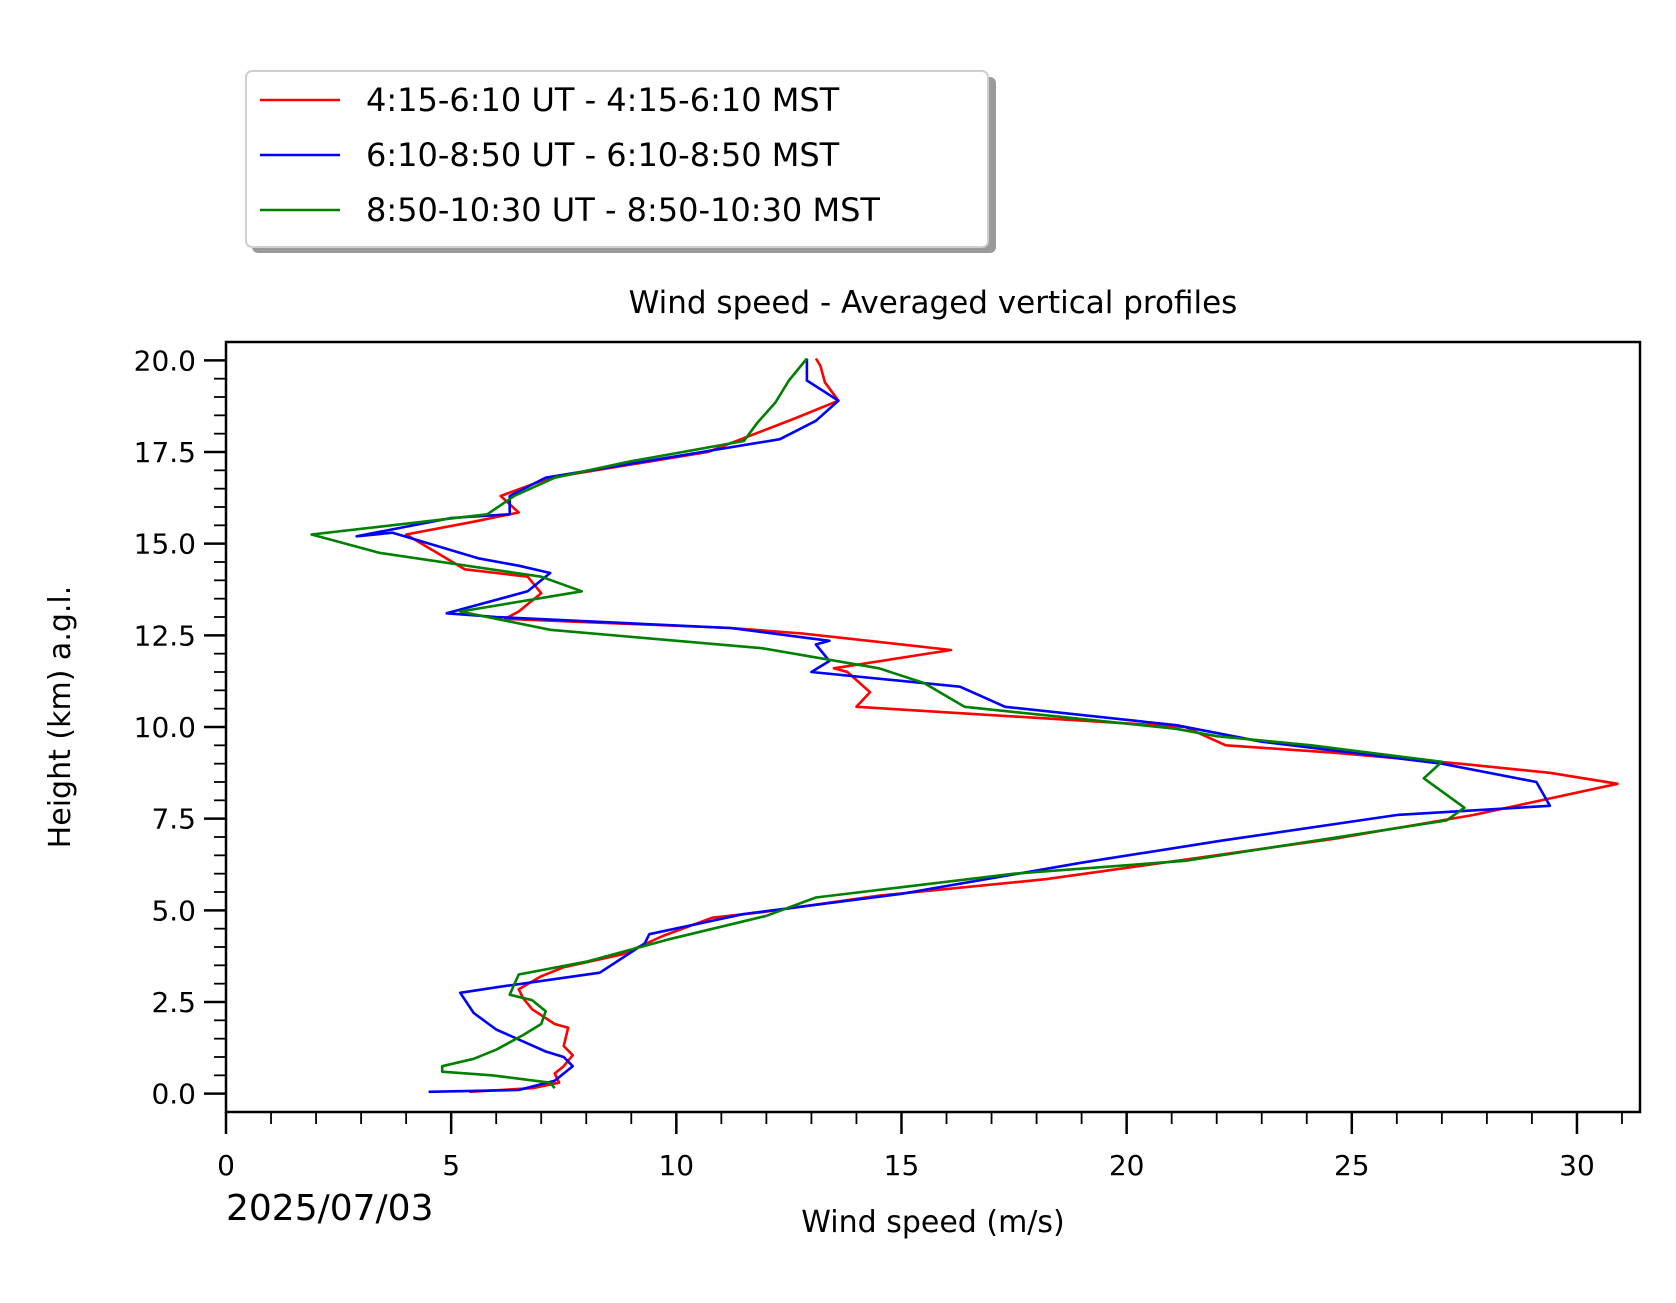 This screenshot has width=1676, height=1303. Describe the element at coordinates (902, 1165) in the screenshot. I see `x-tick-label: 15` at that location.